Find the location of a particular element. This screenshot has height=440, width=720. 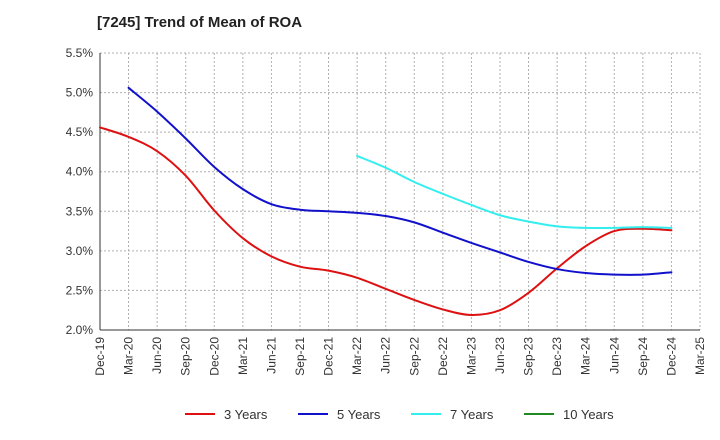

x-tick-label: Dec-21 is located at coordinates (329, 356).